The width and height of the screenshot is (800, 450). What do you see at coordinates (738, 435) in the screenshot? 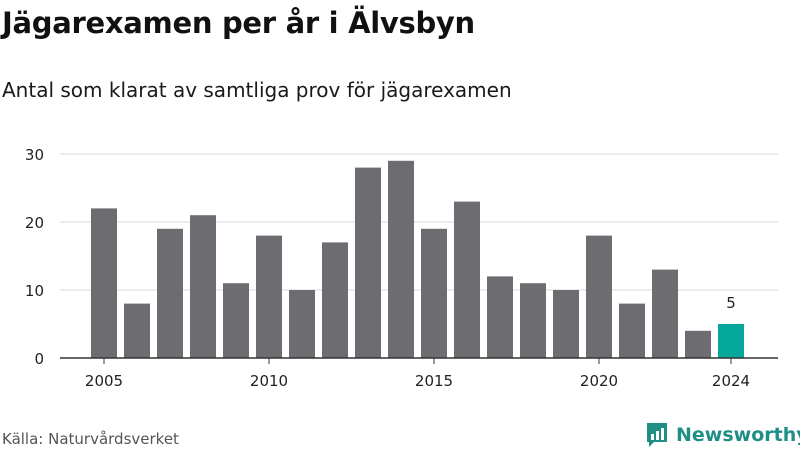
I see `brand-name: Newsworthy` at bounding box center [738, 435].